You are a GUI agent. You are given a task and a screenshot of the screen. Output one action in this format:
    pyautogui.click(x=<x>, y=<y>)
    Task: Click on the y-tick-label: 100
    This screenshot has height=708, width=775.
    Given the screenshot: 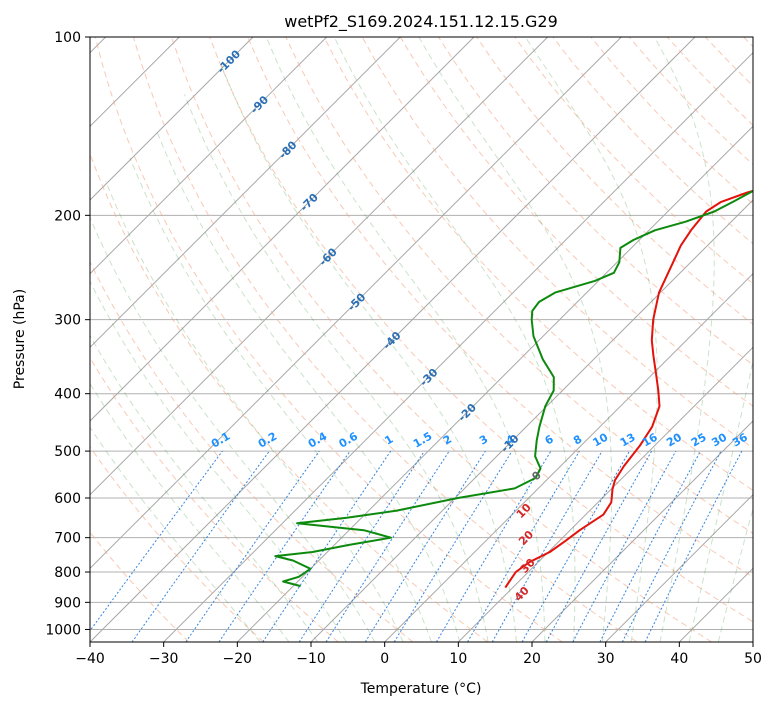 What is the action you would take?
    pyautogui.click(x=67, y=38)
    